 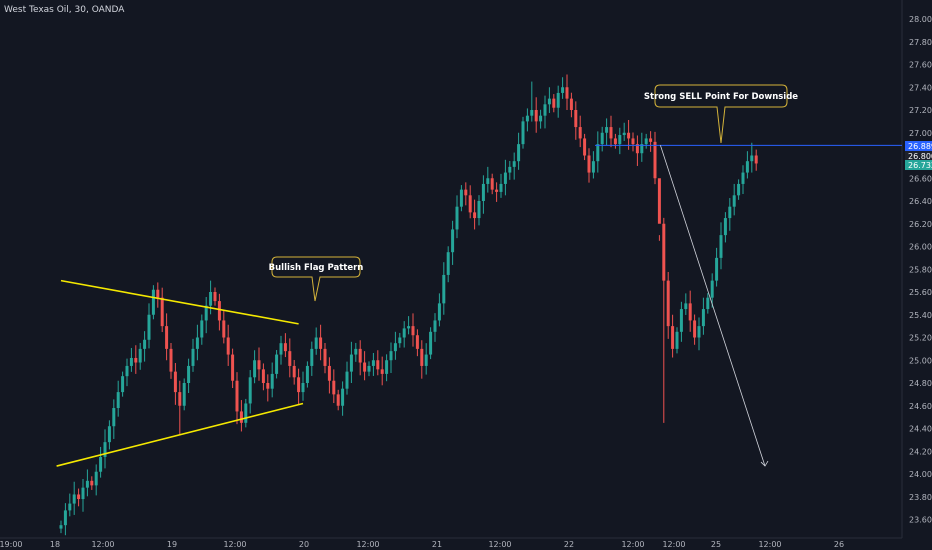 I want to click on callout-box, so click(x=316, y=279).